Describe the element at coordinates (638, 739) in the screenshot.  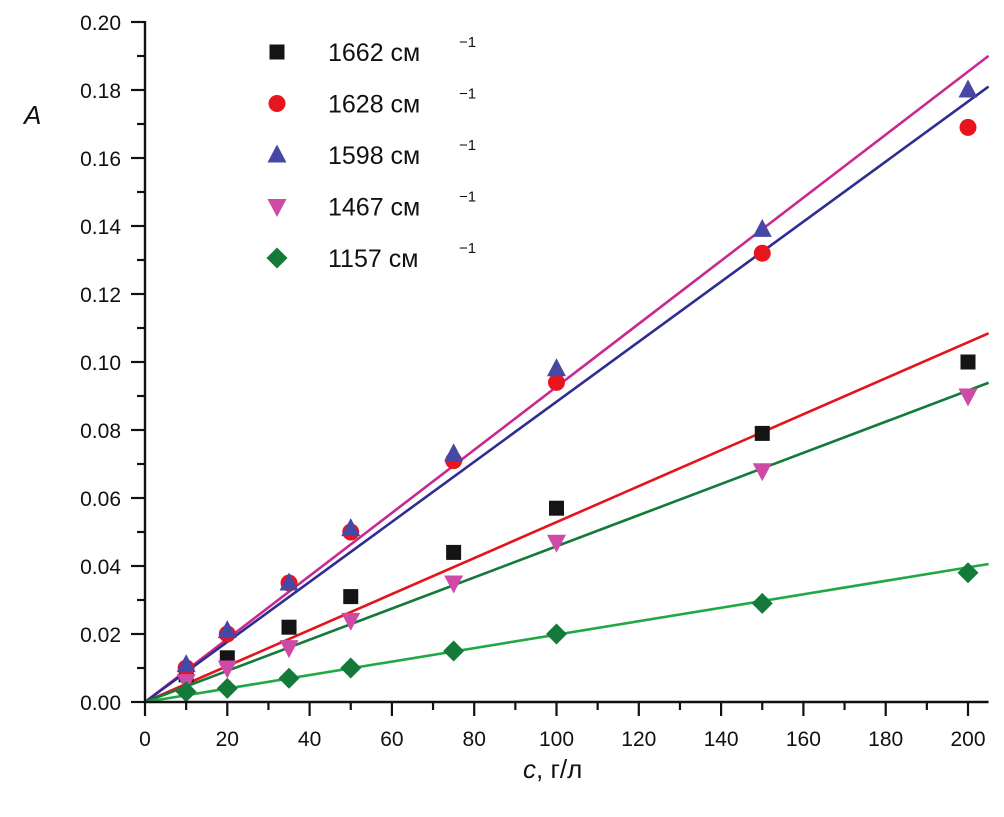
I see `x-tick-label: 120` at that location.